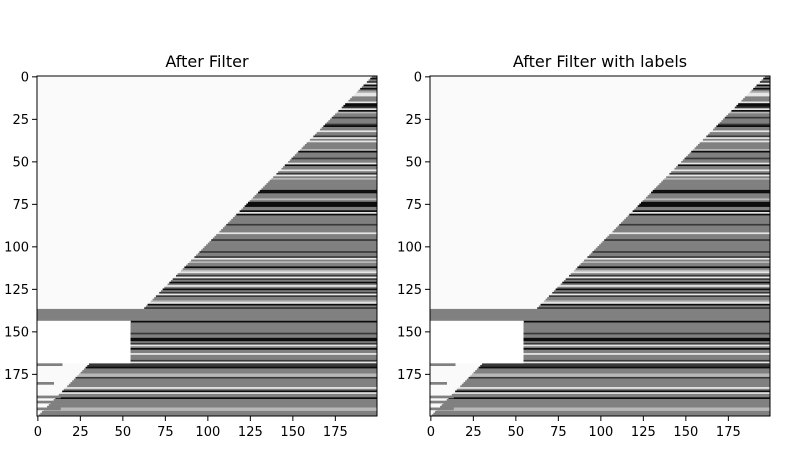  Describe the element at coordinates (409, 247) in the screenshot. I see `y-tick-label: 100` at that location.